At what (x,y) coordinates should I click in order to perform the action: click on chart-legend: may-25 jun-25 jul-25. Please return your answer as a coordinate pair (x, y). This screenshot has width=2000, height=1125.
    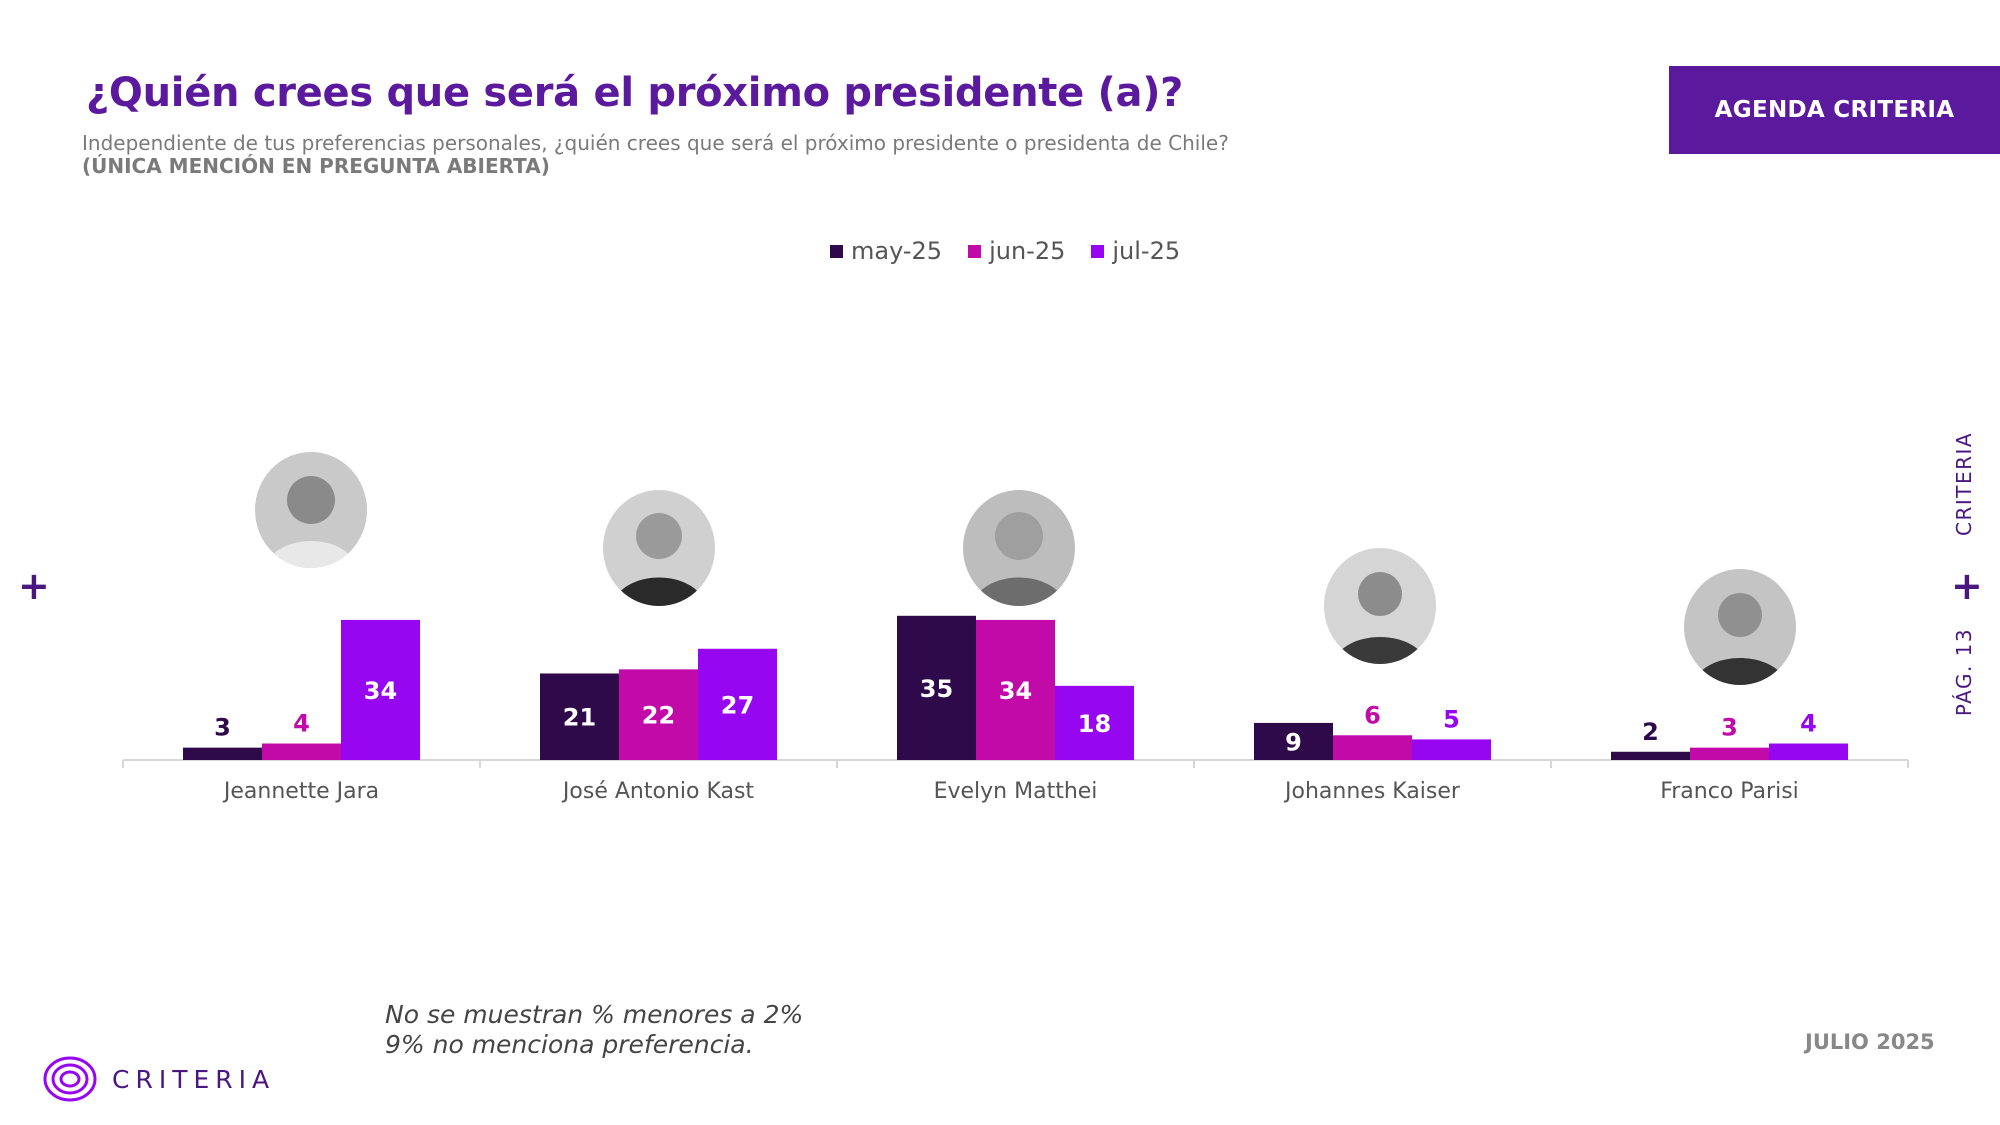
    Looking at the image, I should click on (1005, 251).